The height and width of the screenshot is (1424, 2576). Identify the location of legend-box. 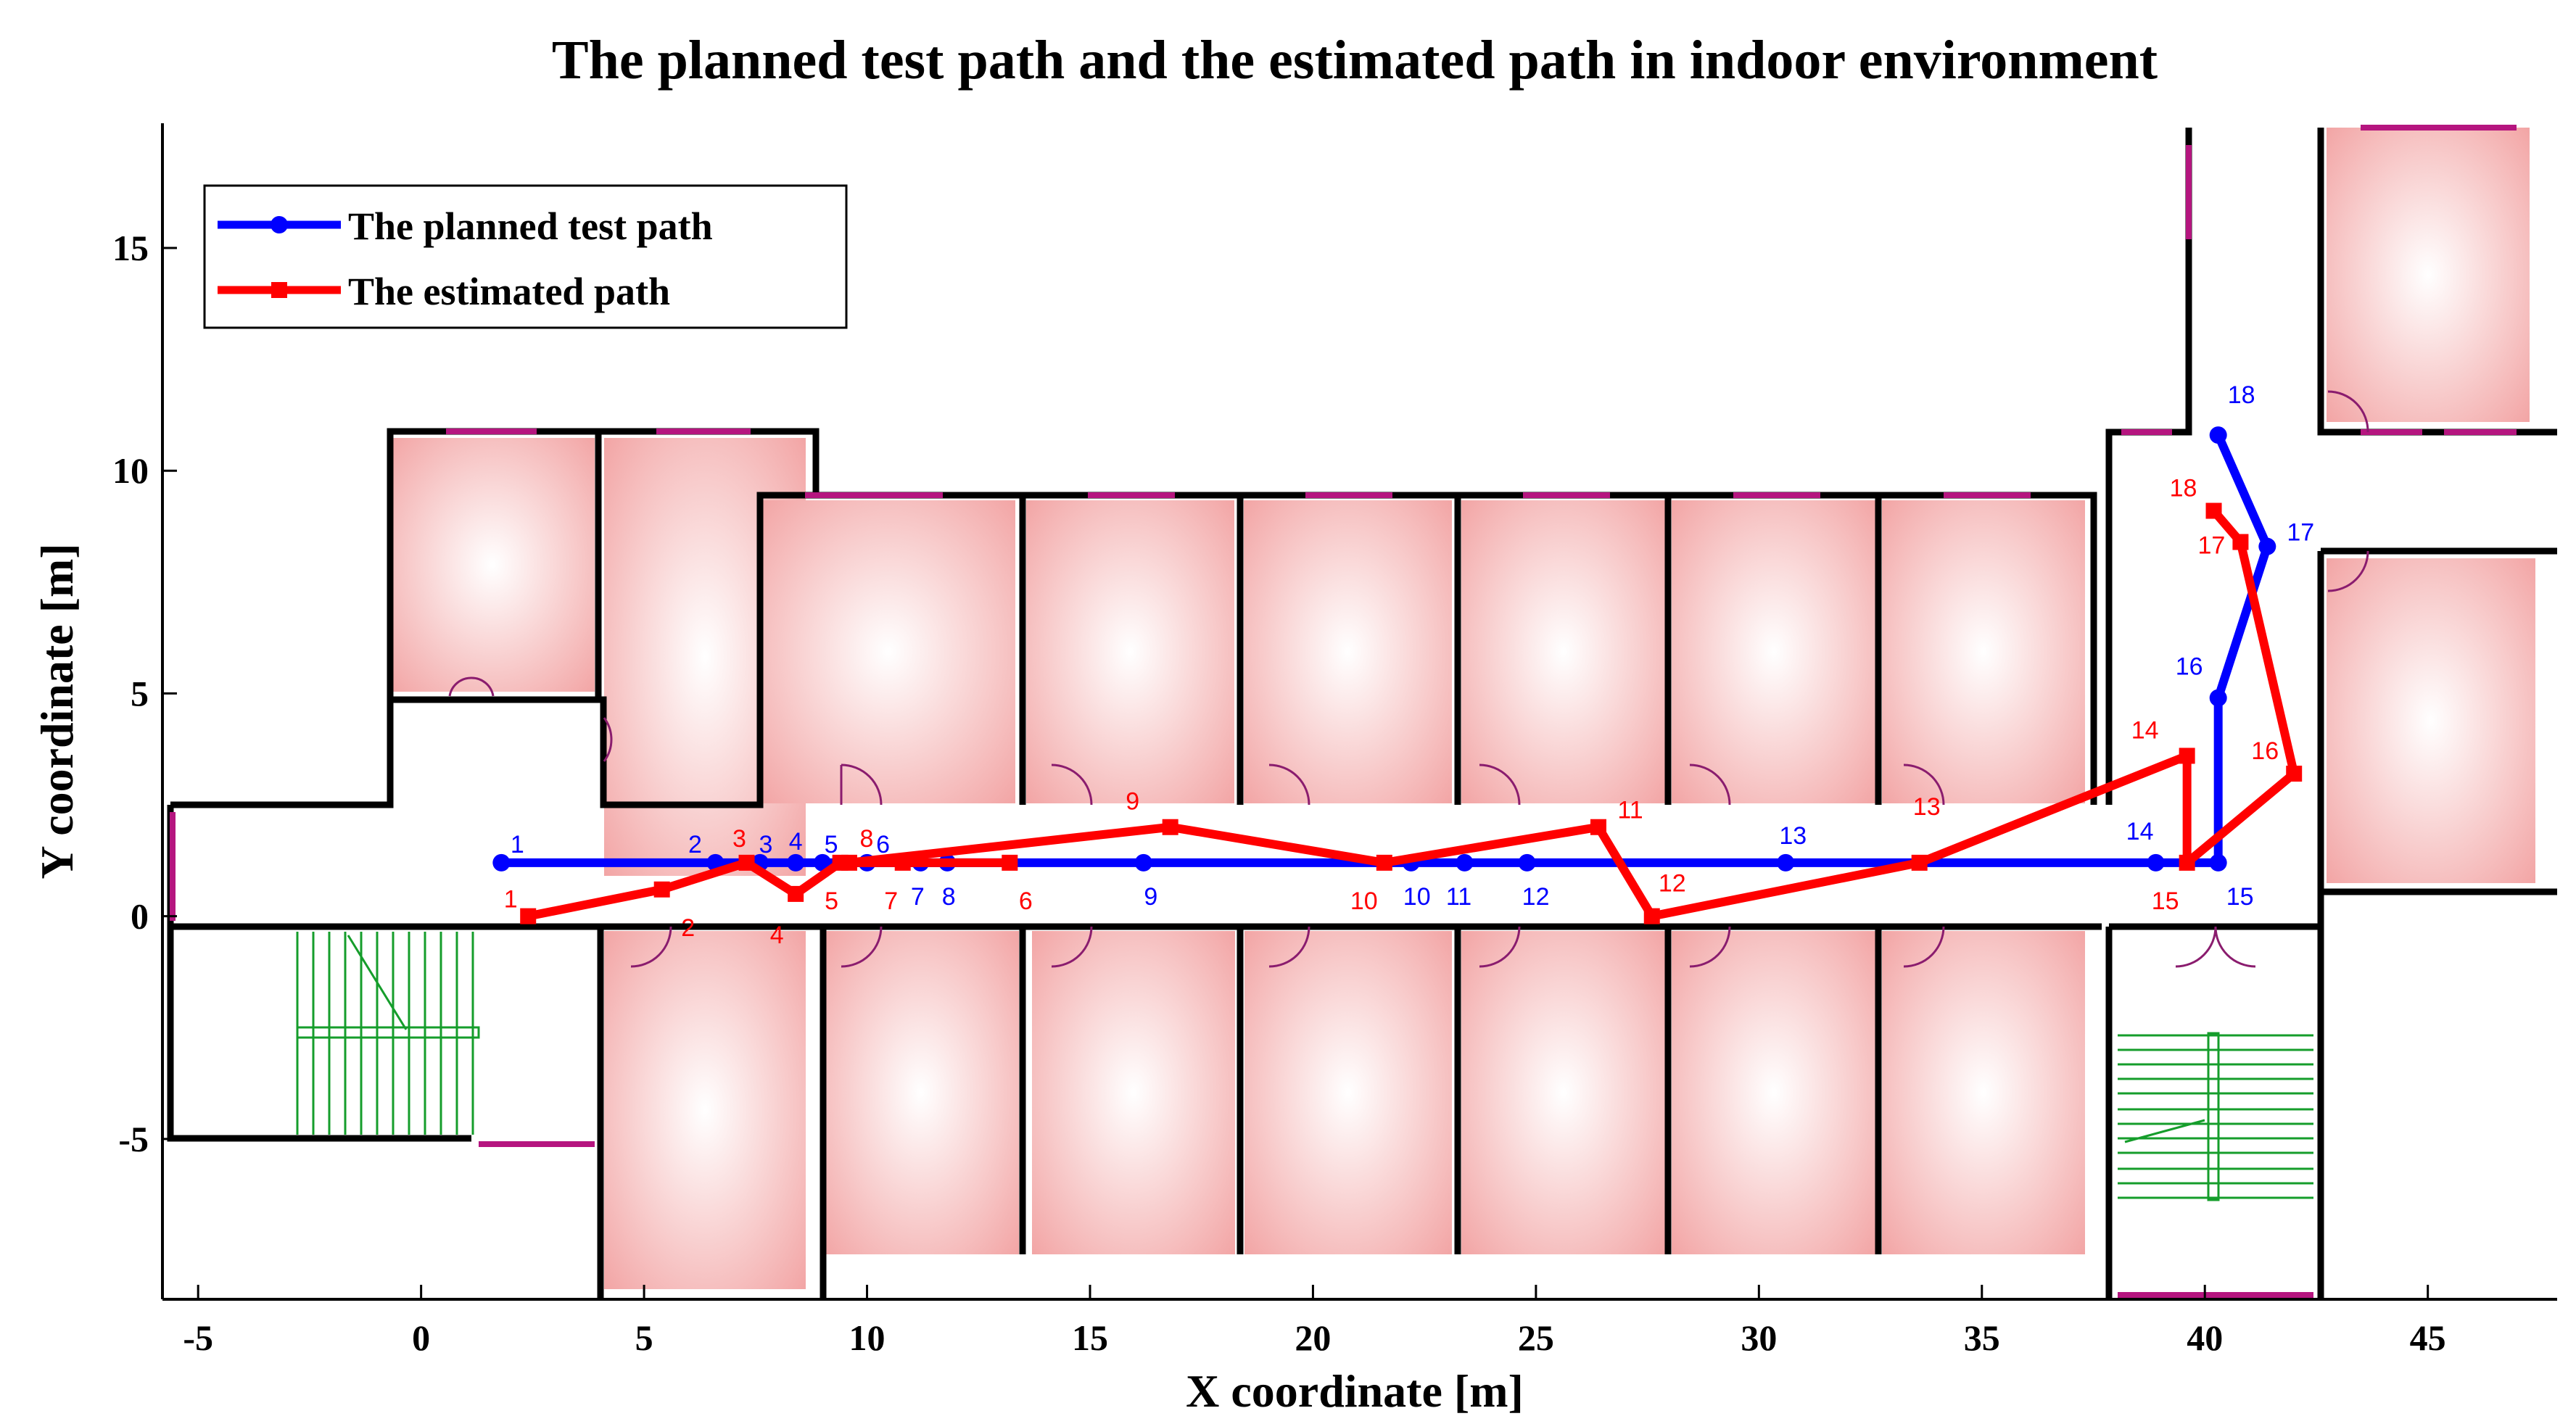
(525, 256).